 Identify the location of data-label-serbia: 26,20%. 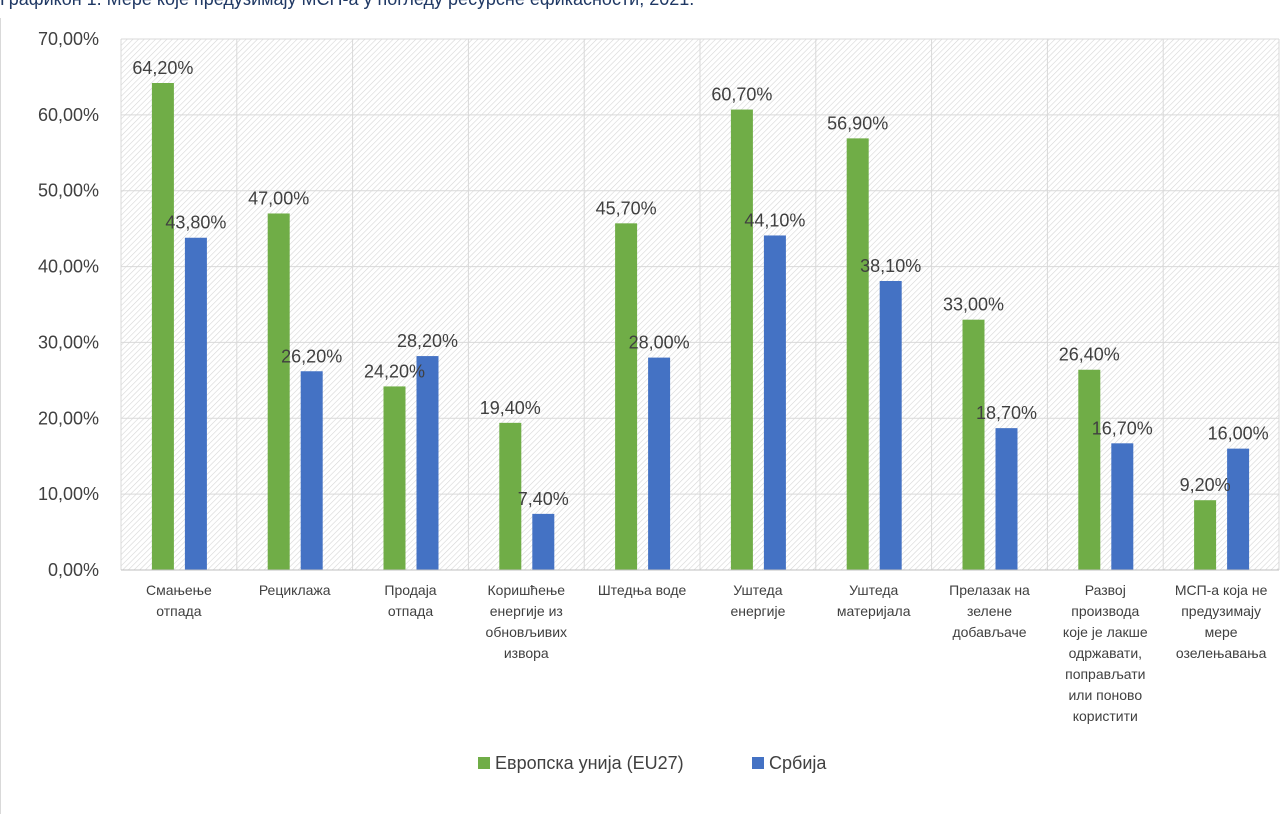
(311, 356).